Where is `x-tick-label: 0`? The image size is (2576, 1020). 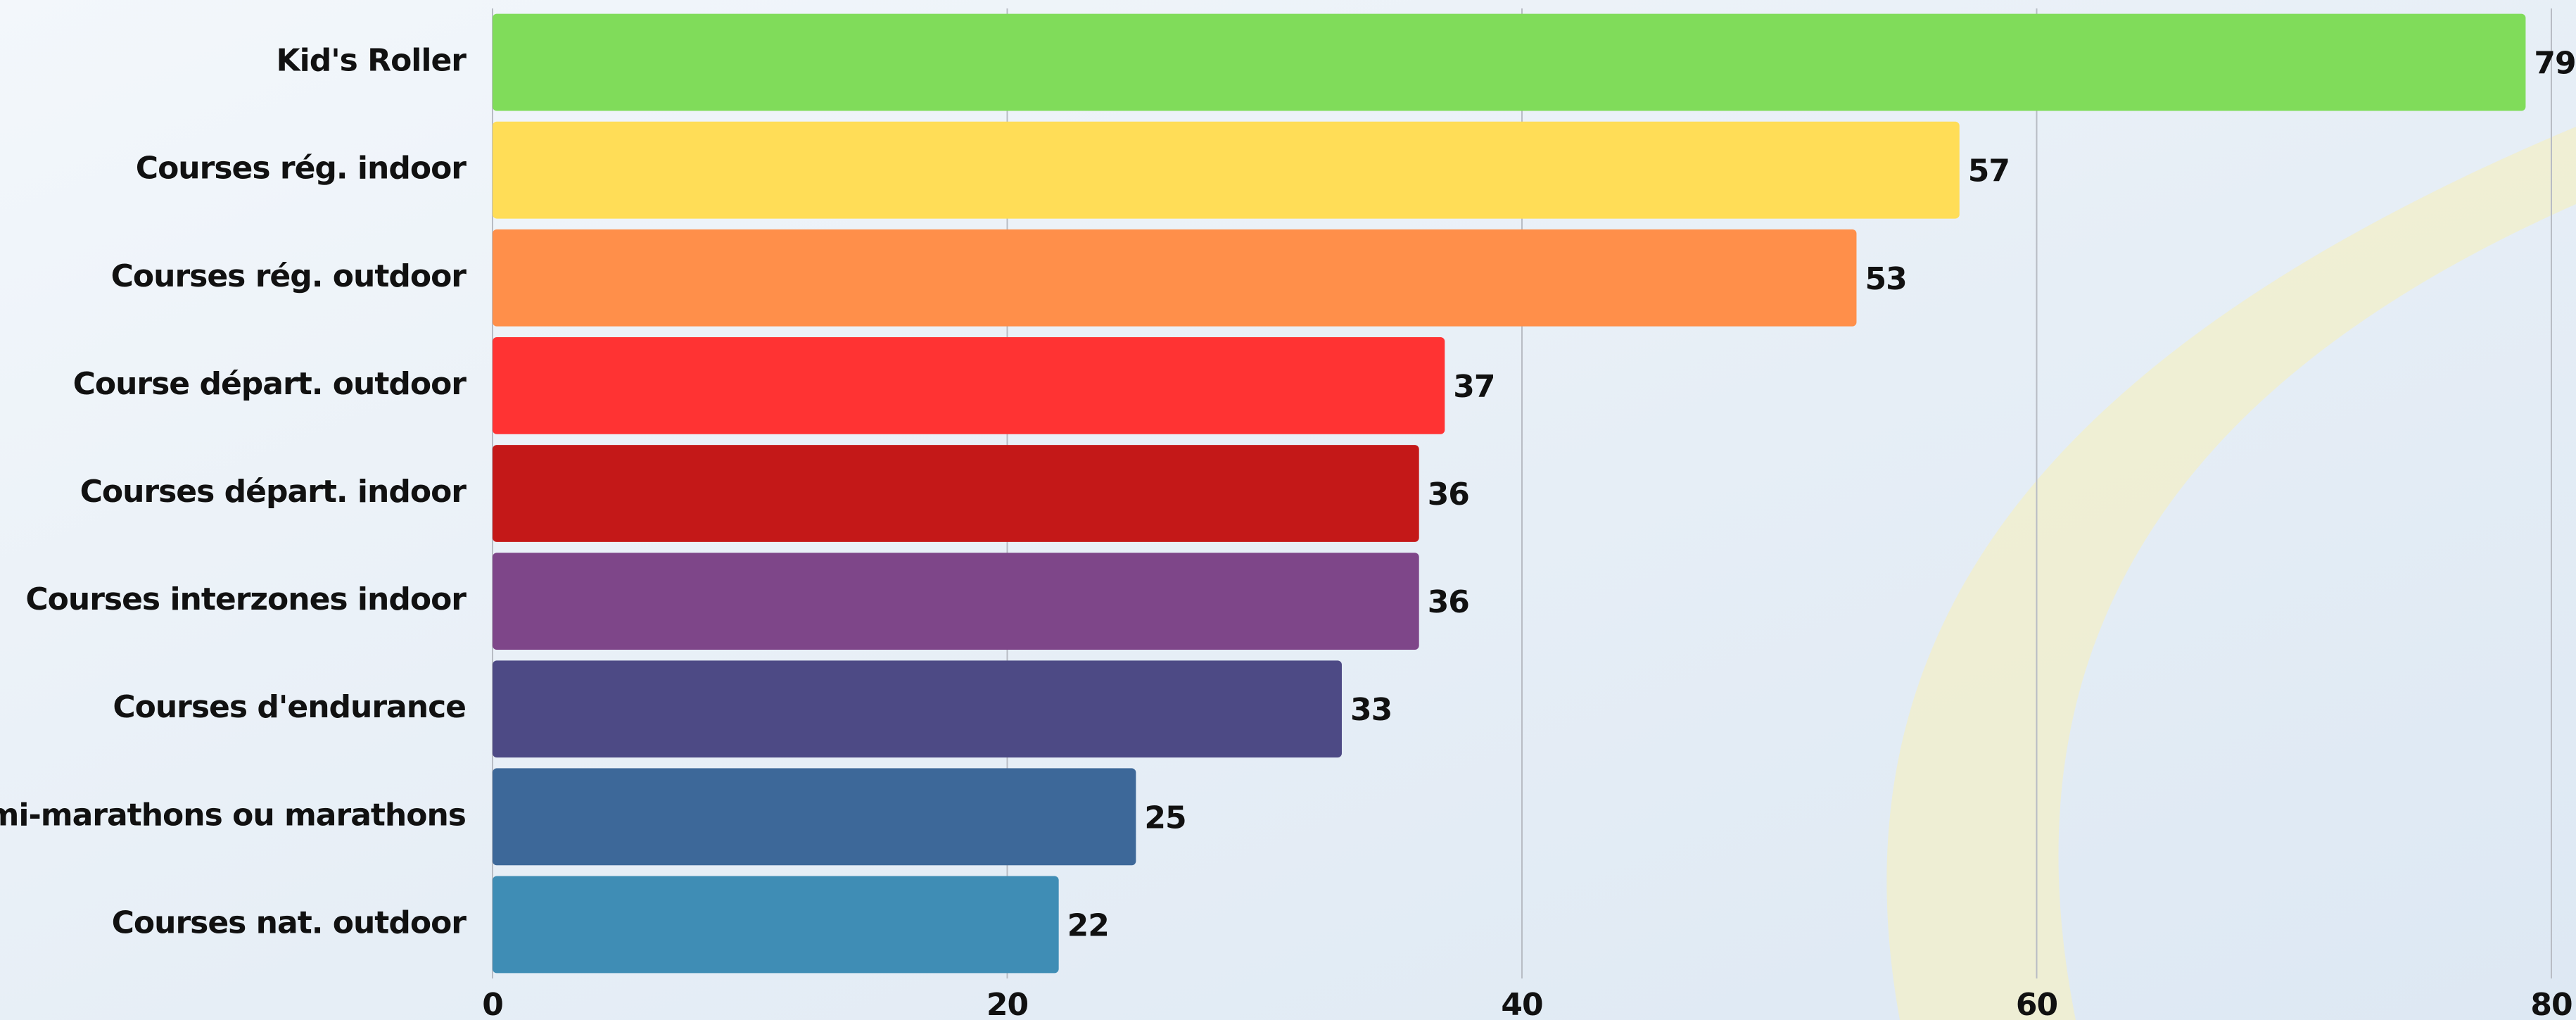
x-tick-label: 0 is located at coordinates (492, 1004).